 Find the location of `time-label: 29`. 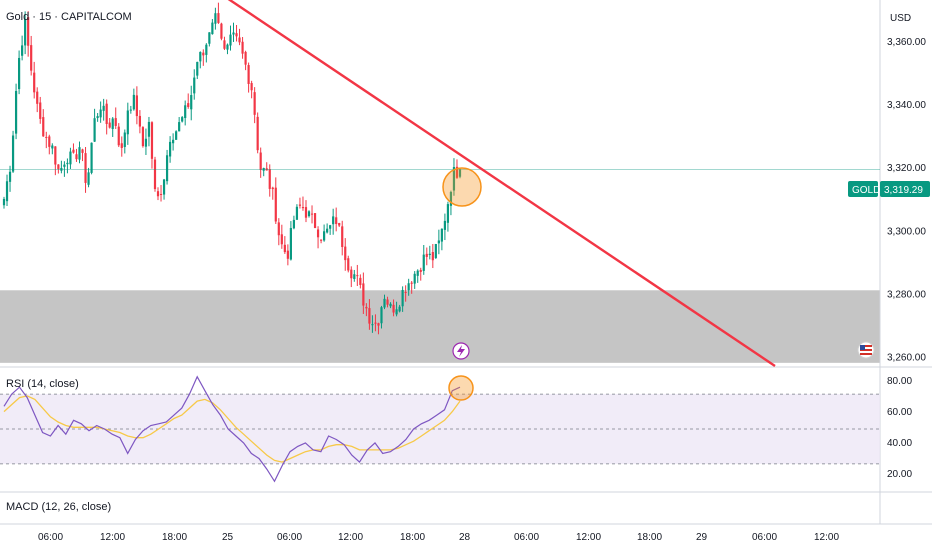

time-label: 29 is located at coordinates (702, 537).